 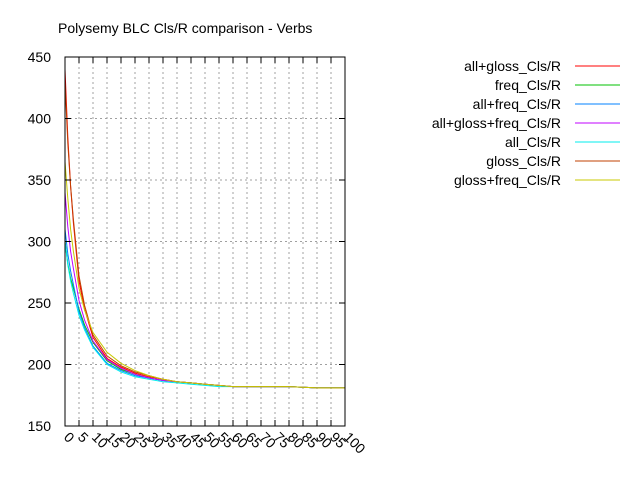 What do you see at coordinates (40, 303) in the screenshot?
I see `y-tick-label: 250` at bounding box center [40, 303].